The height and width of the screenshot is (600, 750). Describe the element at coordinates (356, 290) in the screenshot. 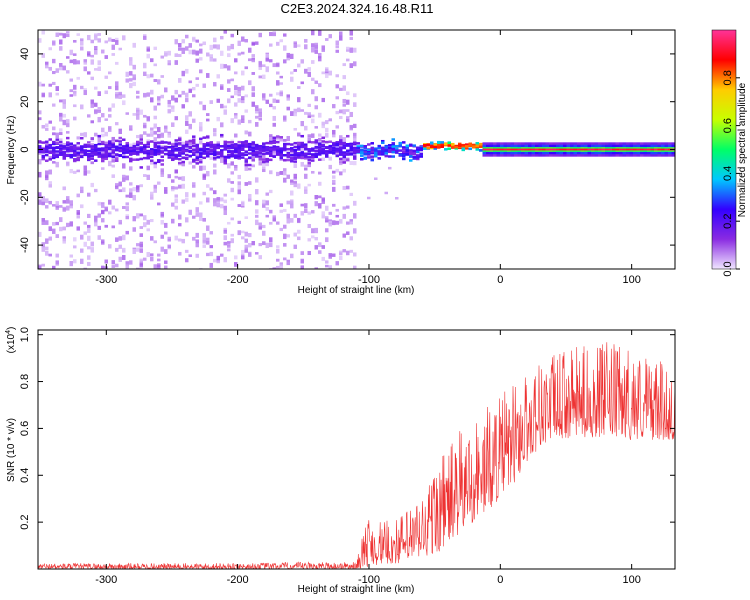

I see `spectrogram-x-label: Height of straight line (km)` at that location.